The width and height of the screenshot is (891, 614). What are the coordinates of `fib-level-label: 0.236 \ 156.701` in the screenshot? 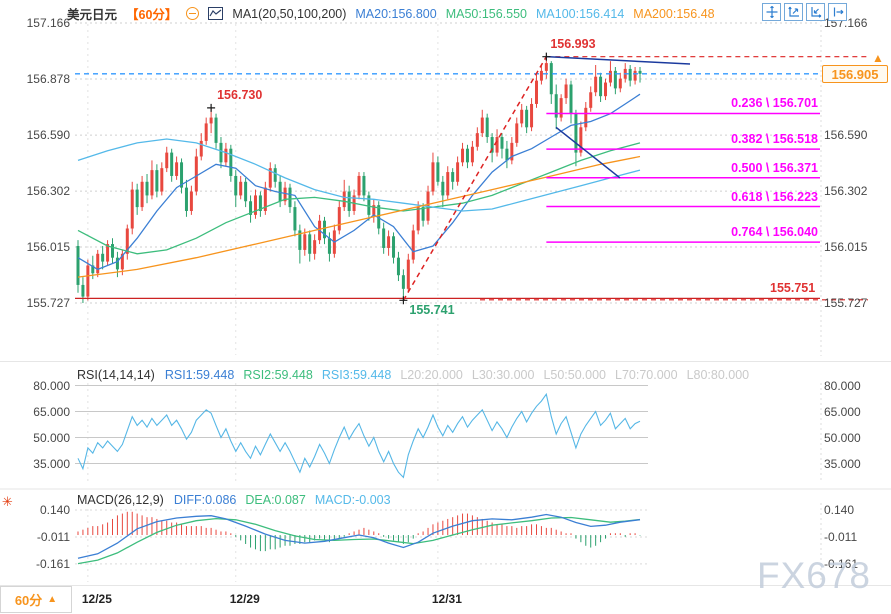 It's located at (774, 103).